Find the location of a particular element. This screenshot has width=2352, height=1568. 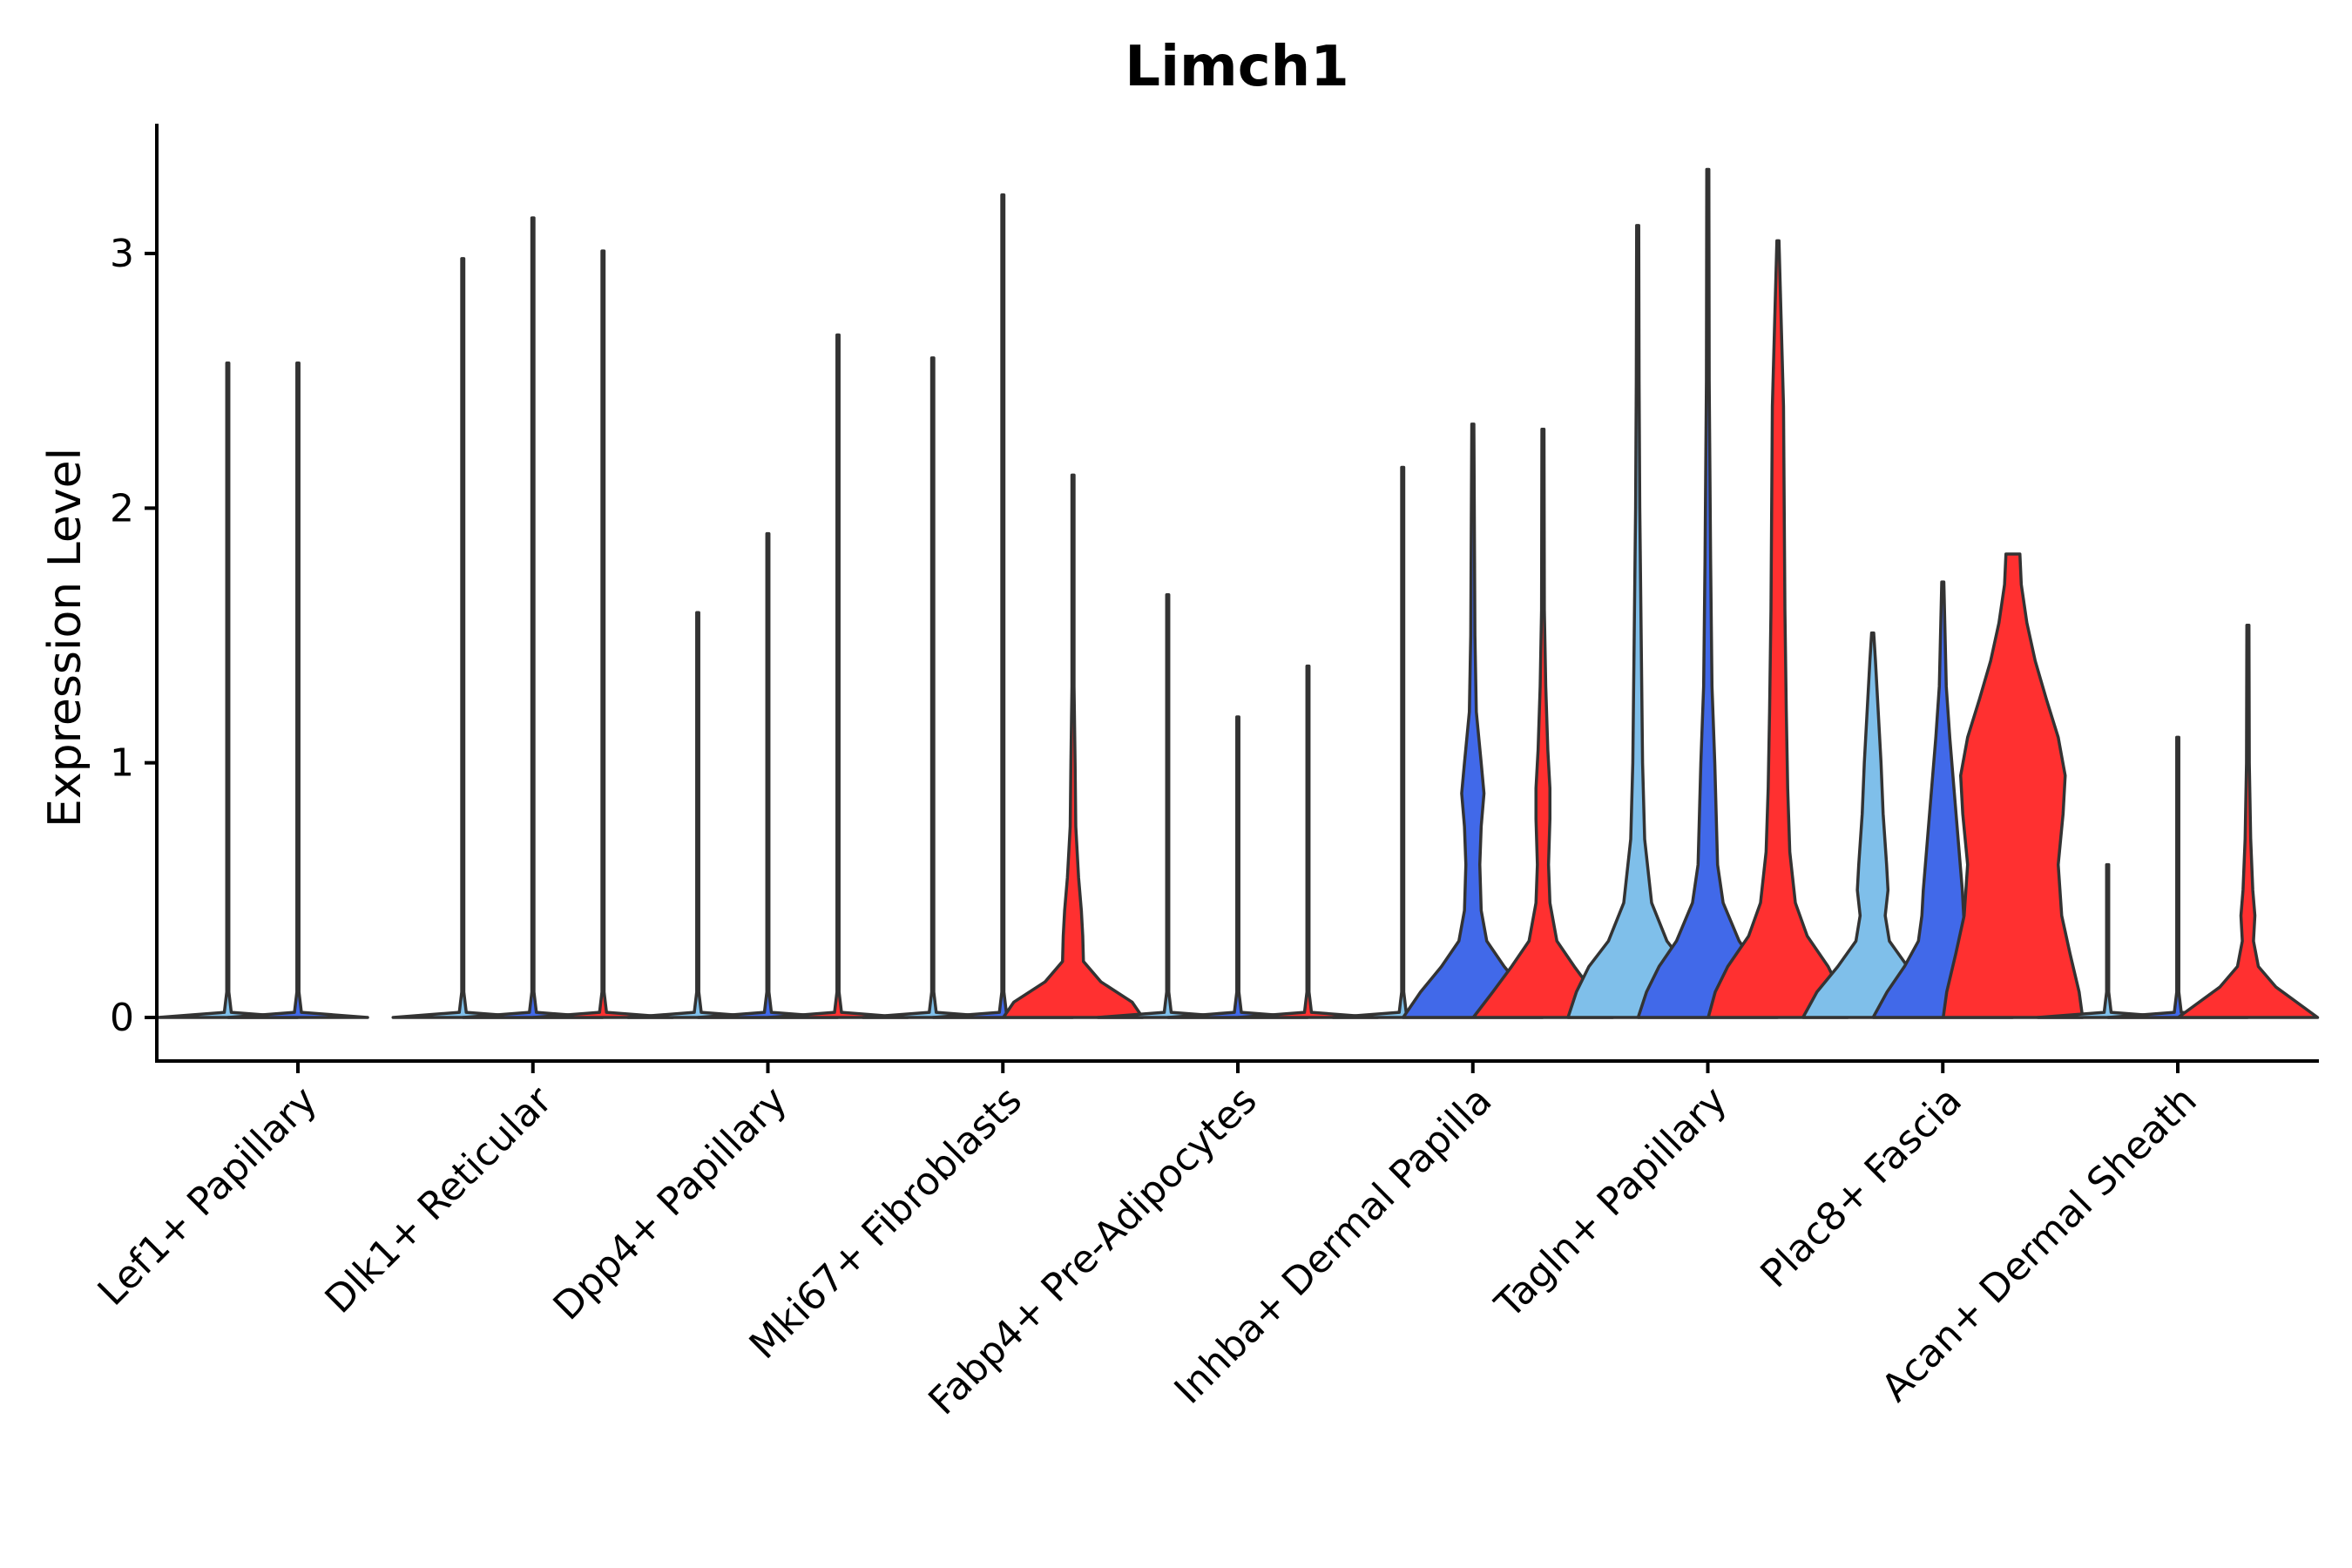

x-tick-label: Plac8+ Fascia is located at coordinates (1862, 1187).